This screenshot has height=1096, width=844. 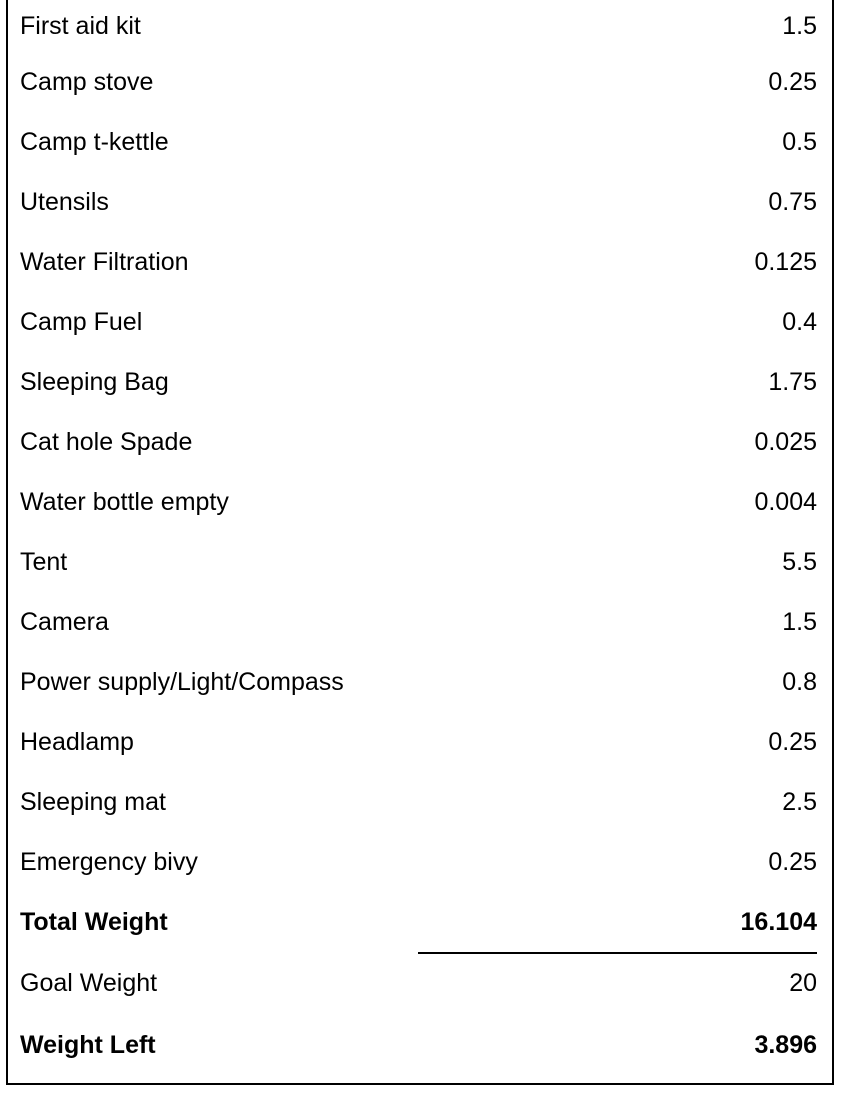 What do you see at coordinates (94, 141) in the screenshot?
I see `item-label: Camp t-kettle` at bounding box center [94, 141].